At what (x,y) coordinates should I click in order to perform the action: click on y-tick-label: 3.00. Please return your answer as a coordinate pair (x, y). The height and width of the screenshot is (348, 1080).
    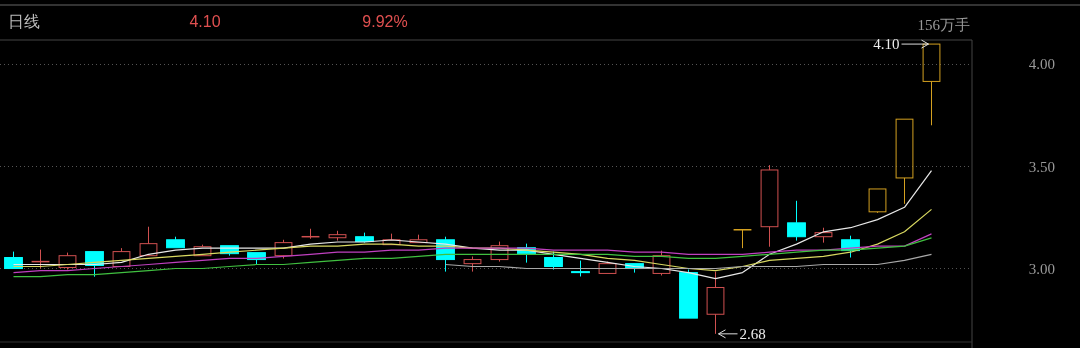
    Looking at the image, I should click on (1041, 268).